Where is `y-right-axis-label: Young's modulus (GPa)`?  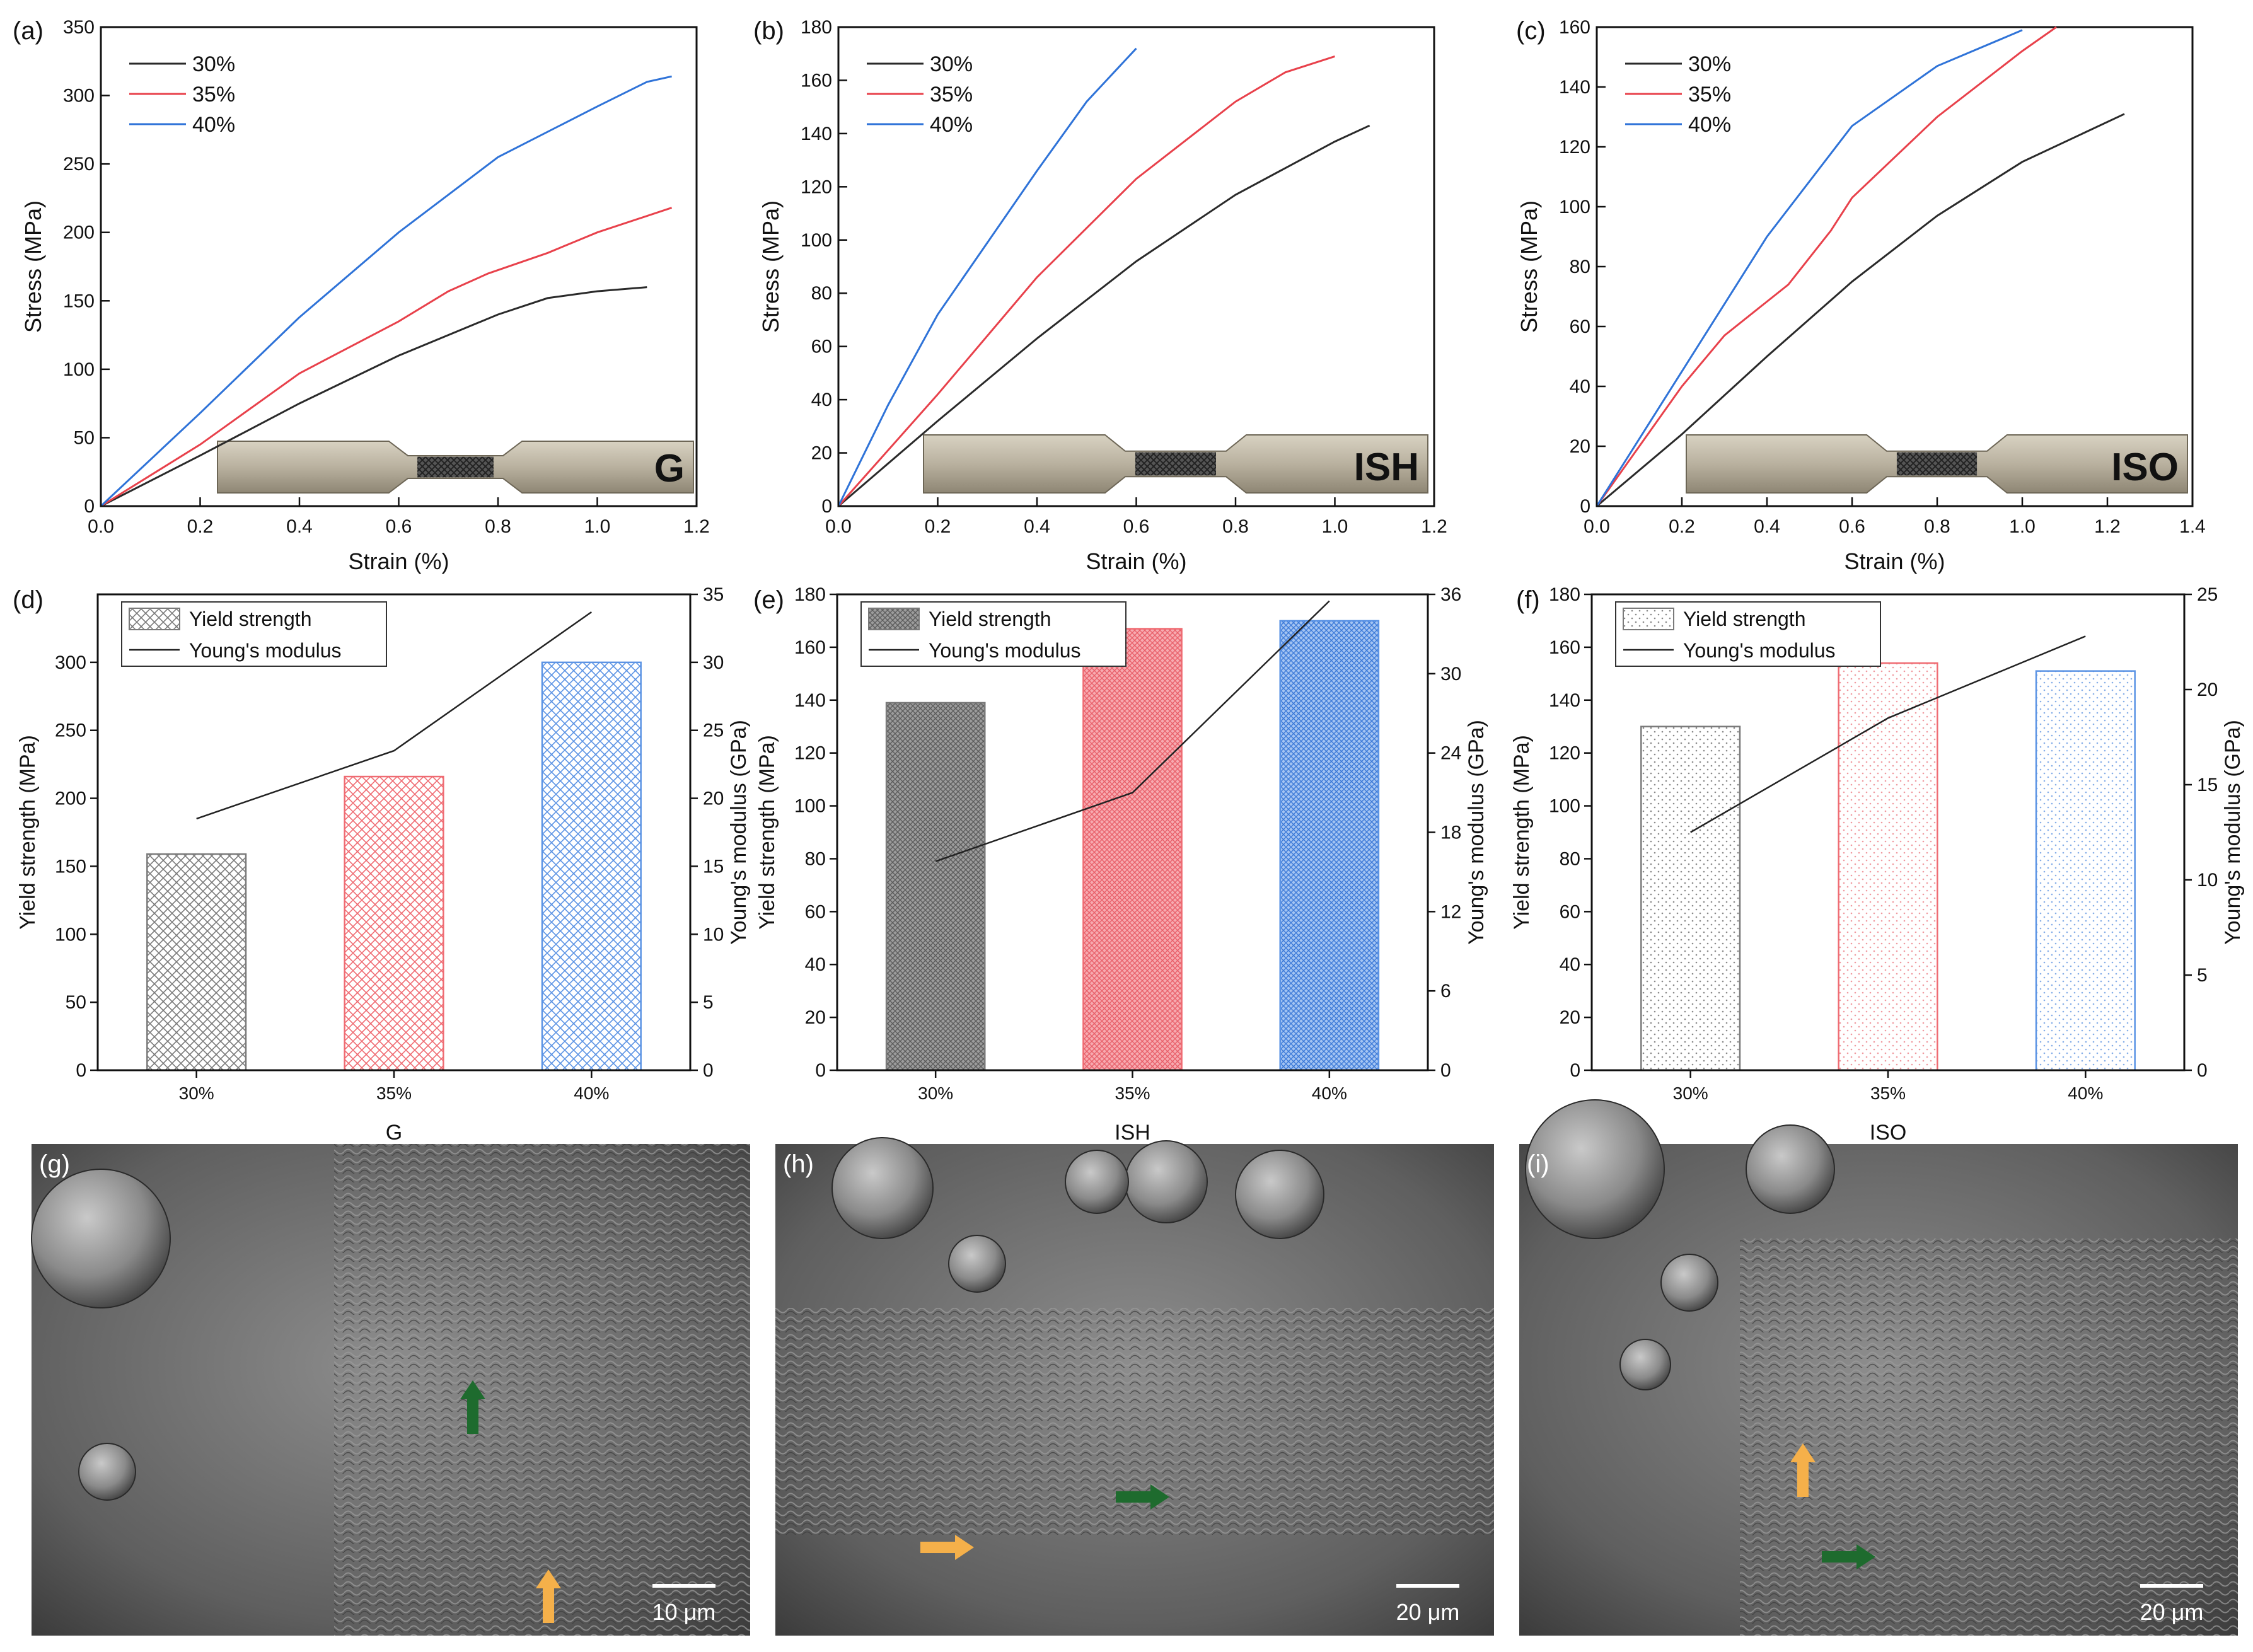
y-right-axis-label: Young's modulus (GPa) is located at coordinates (1476, 832).